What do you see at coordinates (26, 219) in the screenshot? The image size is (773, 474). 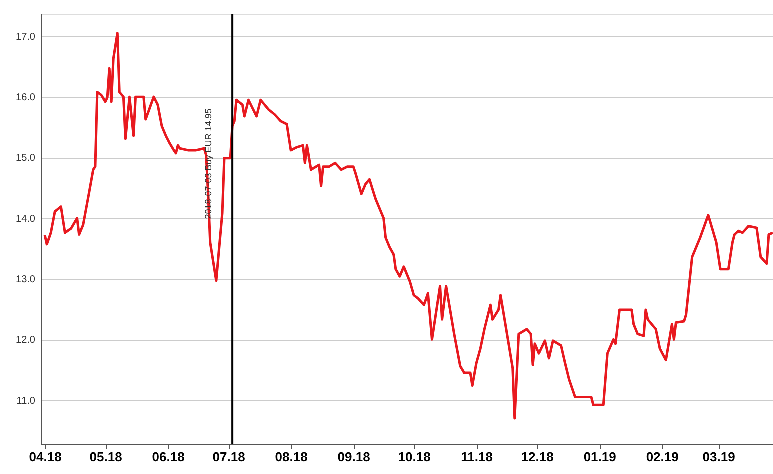 I see `y-tick-label: 14.0` at bounding box center [26, 219].